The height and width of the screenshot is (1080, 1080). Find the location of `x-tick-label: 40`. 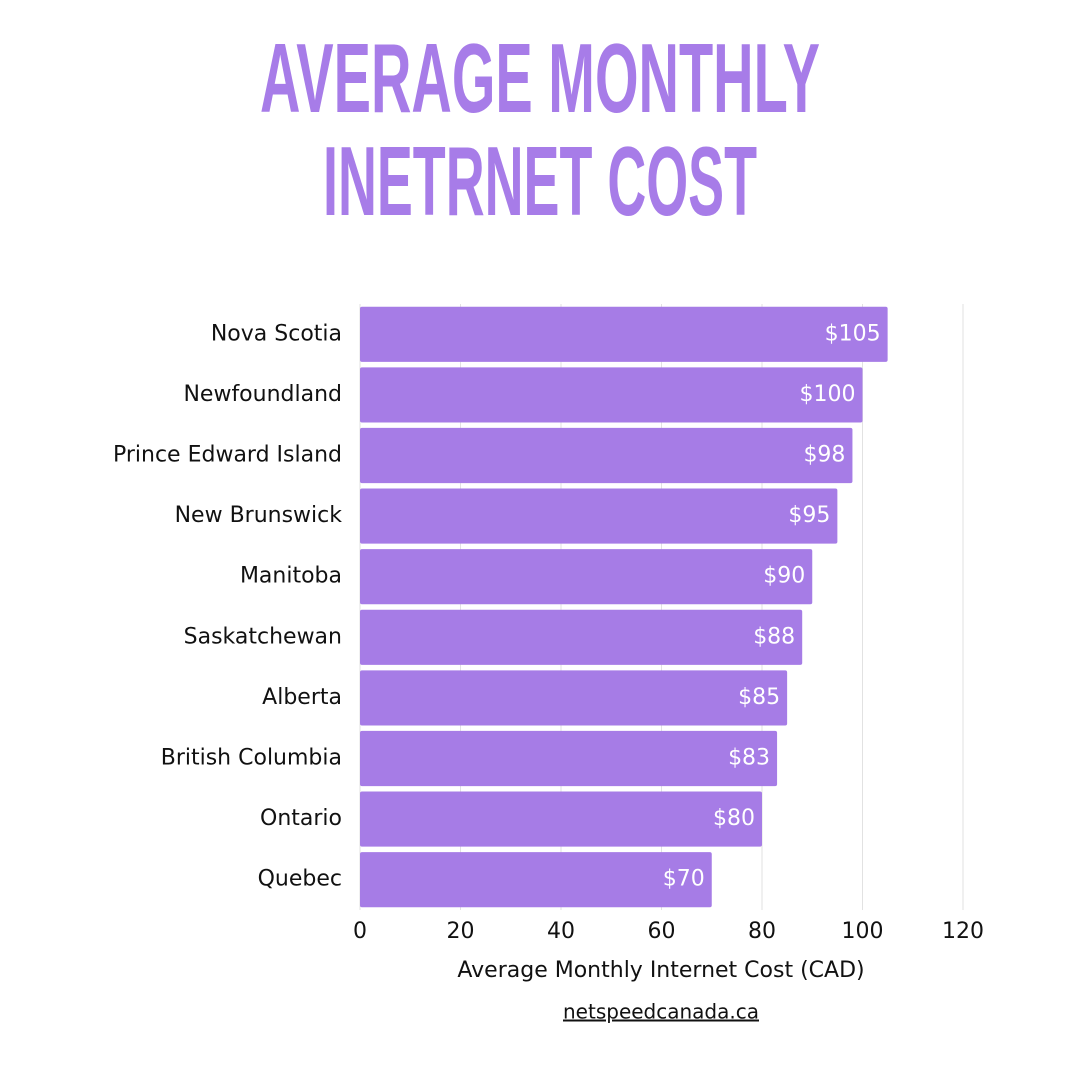

x-tick-label: 40 is located at coordinates (561, 931).